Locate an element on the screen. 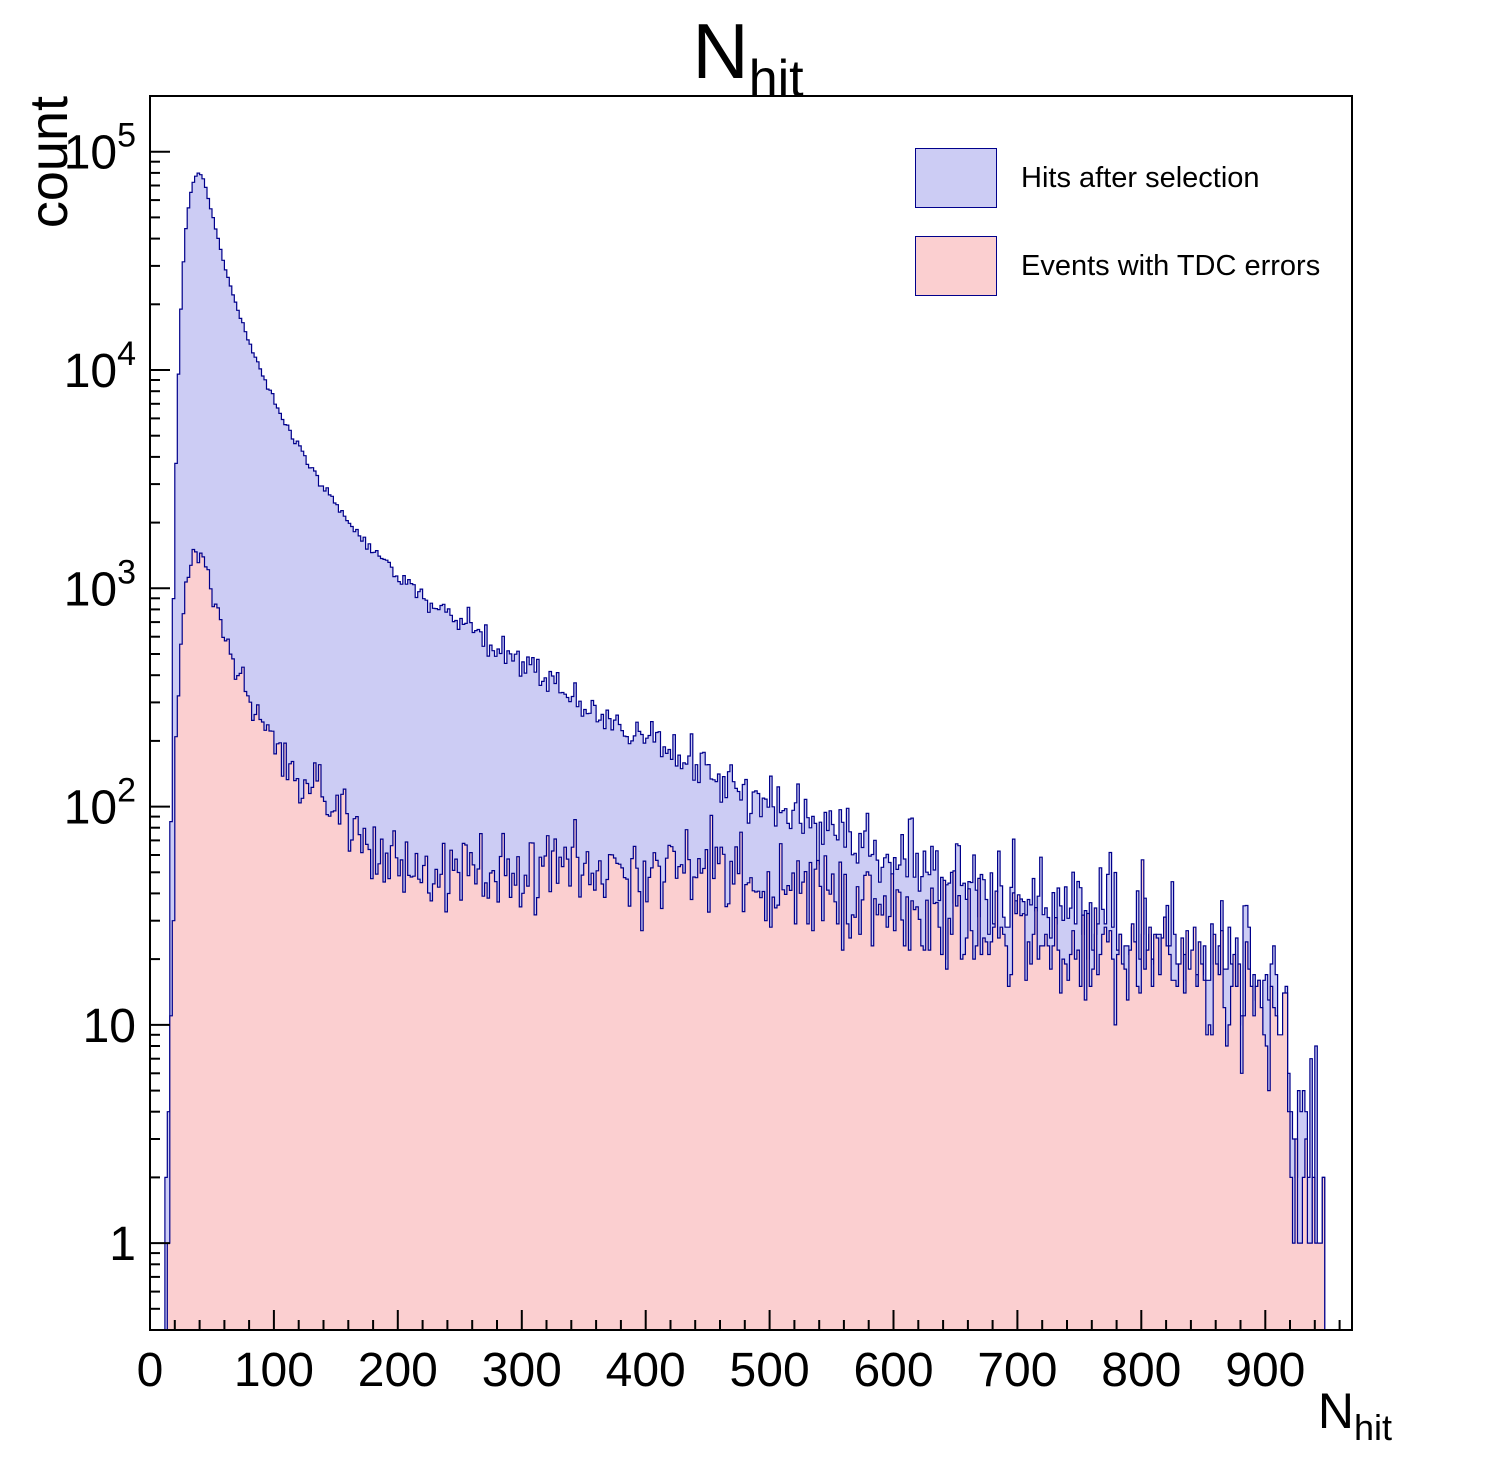  x-tick-label: 300 is located at coordinates (522, 1370).